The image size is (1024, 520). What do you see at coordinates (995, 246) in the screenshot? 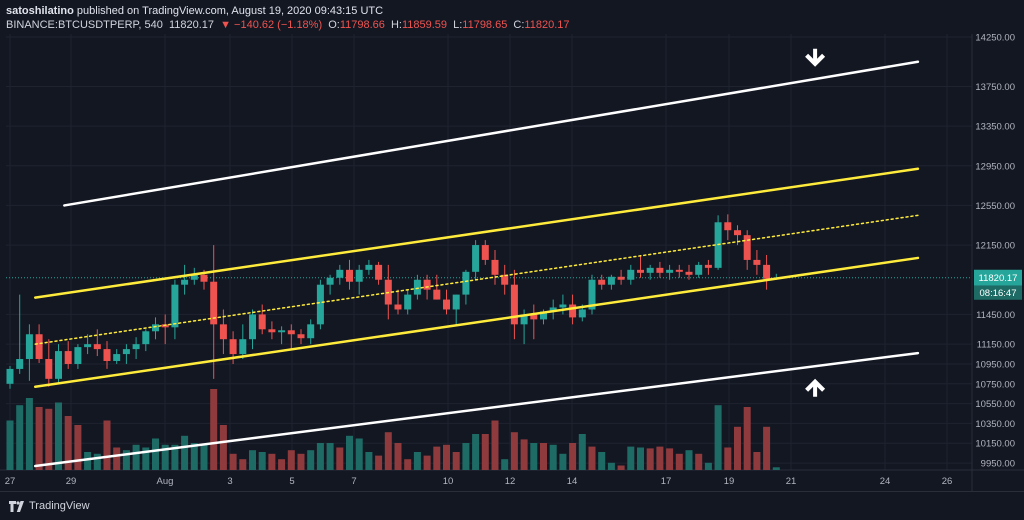
I see `price-tick-label: 12150.00` at bounding box center [995, 246].